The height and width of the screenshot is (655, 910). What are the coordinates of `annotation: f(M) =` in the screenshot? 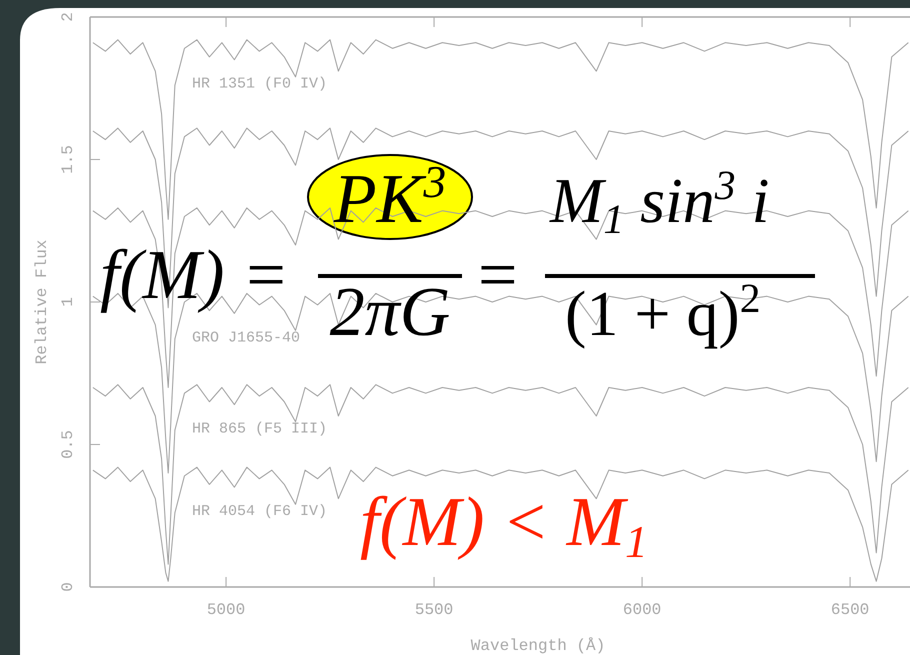 It's located at (195, 275).